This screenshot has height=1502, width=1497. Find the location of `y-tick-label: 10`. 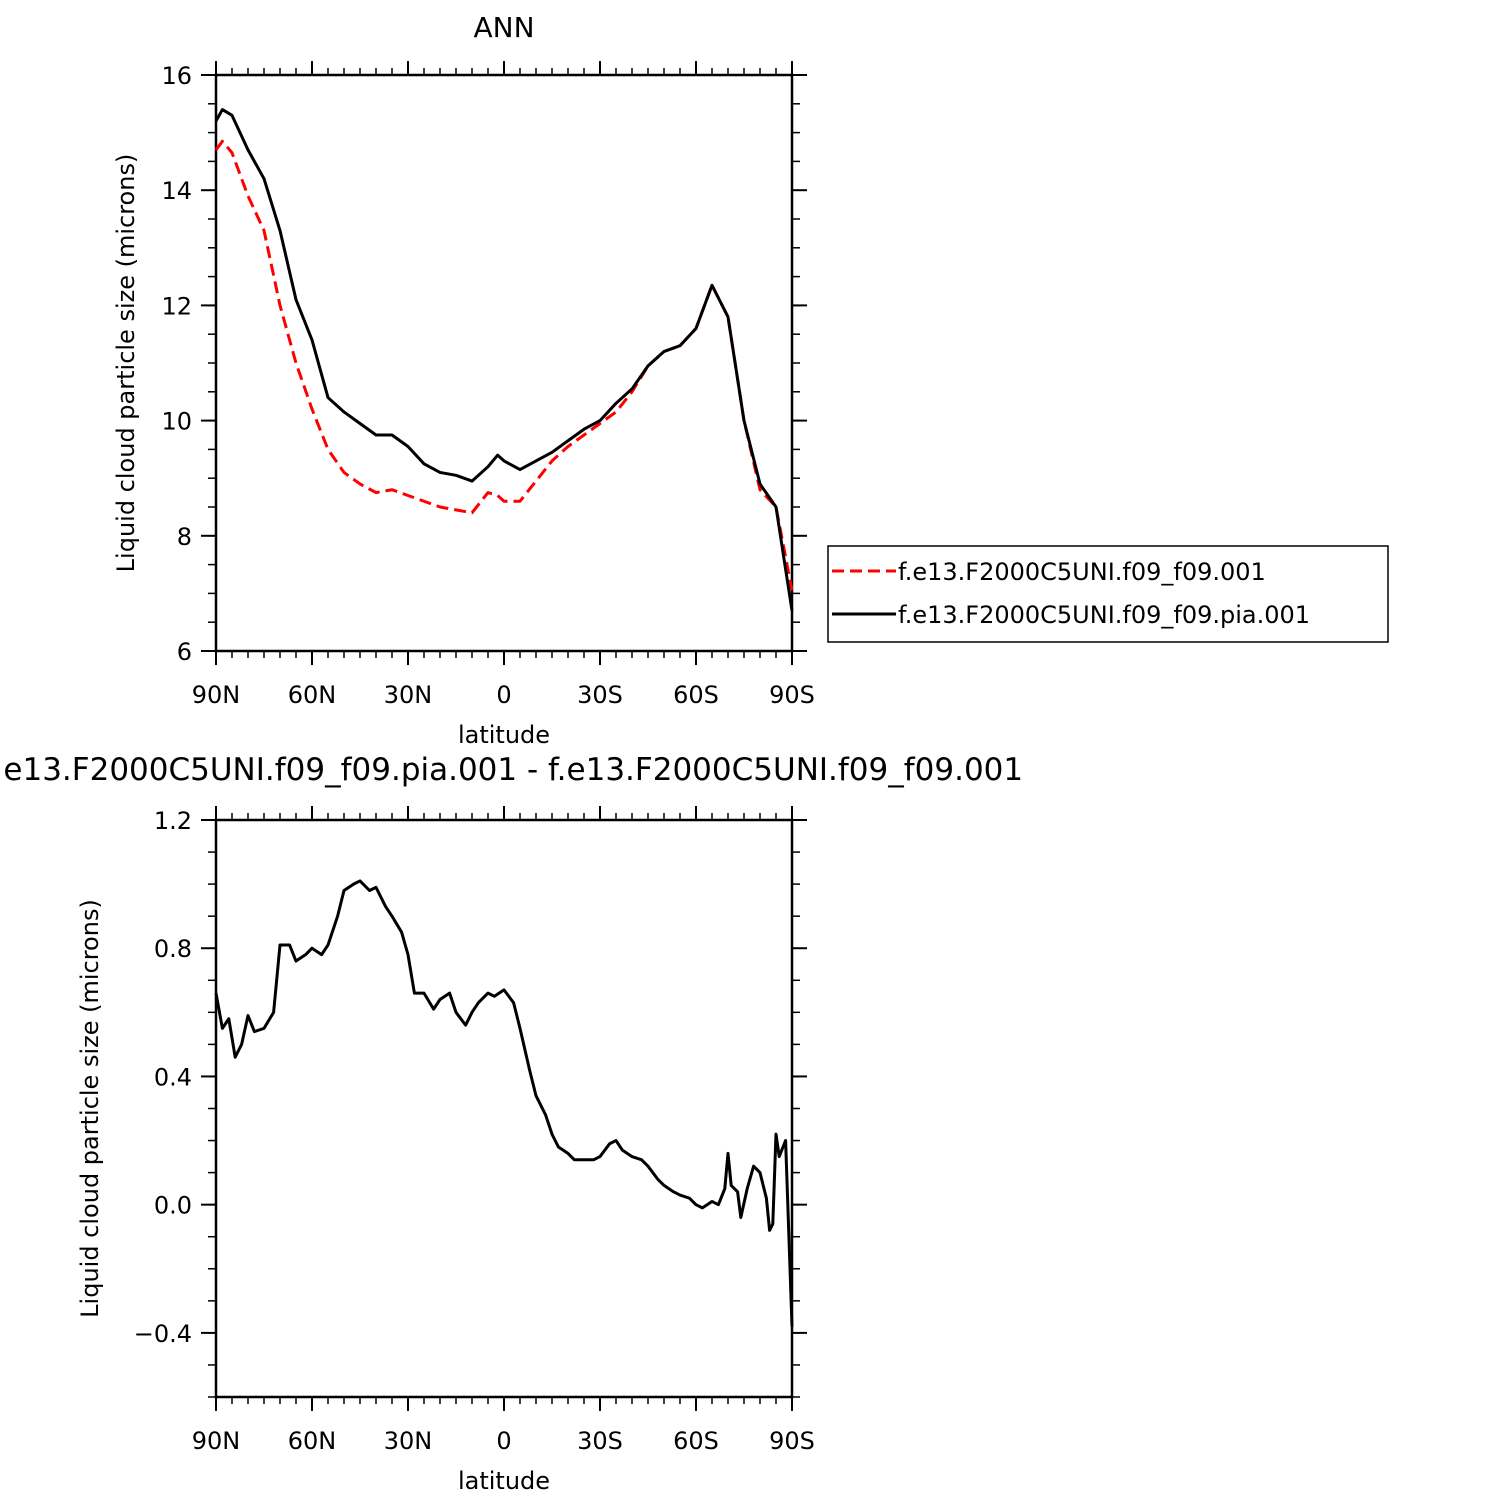

y-tick-label: 10 is located at coordinates (176, 422).